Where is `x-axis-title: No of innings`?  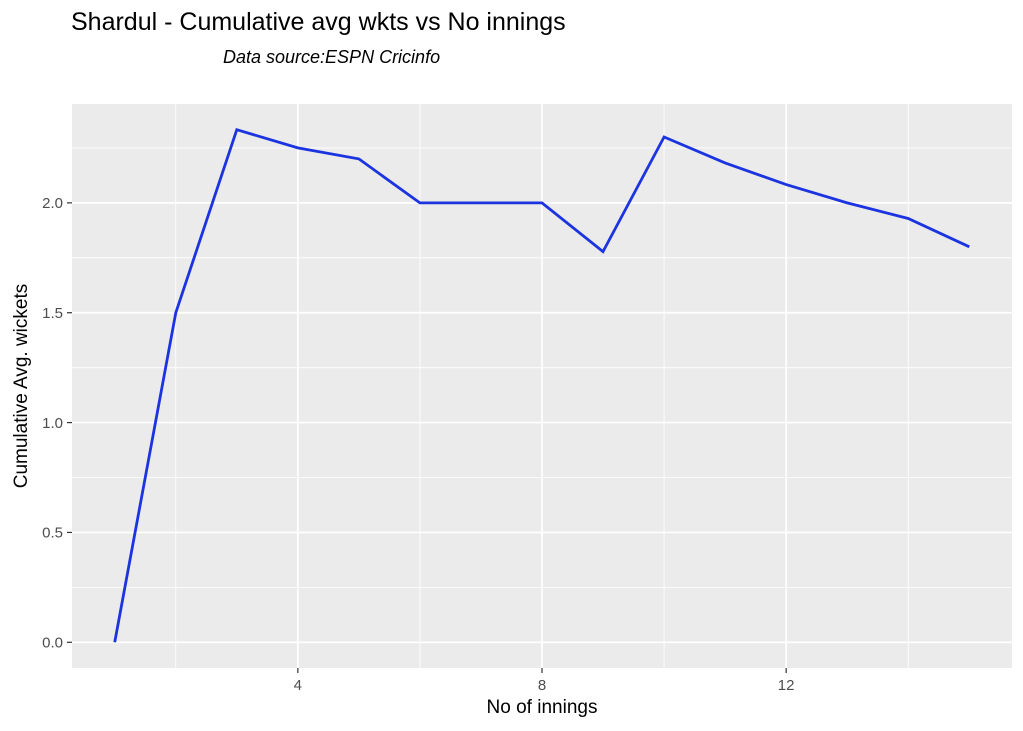
x-axis-title: No of innings is located at coordinates (542, 707).